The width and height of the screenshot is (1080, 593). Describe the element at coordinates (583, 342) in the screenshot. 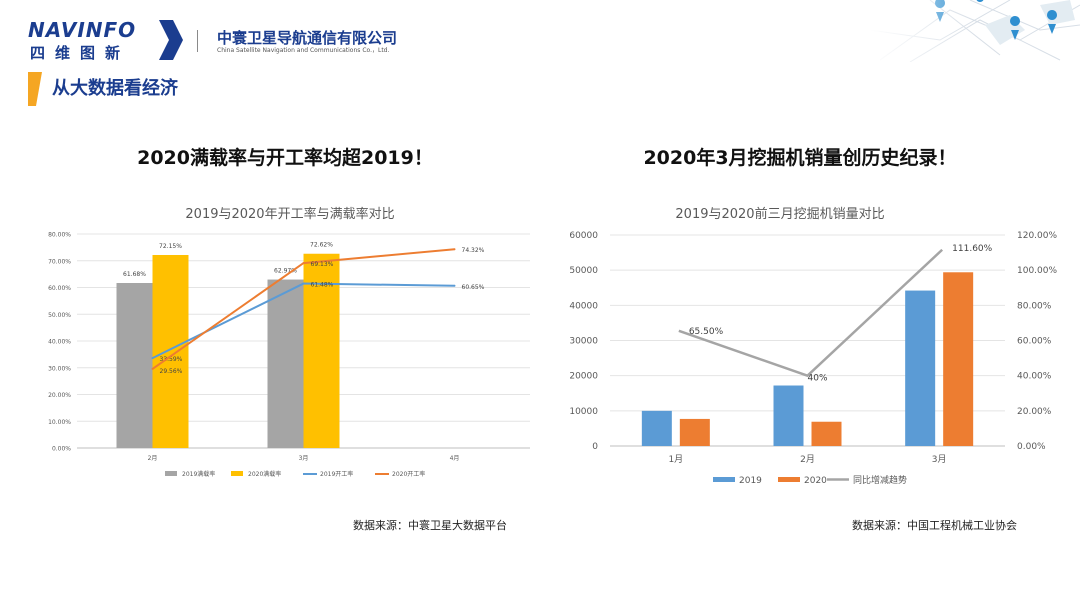

I see `y-tick-label: 30000` at that location.